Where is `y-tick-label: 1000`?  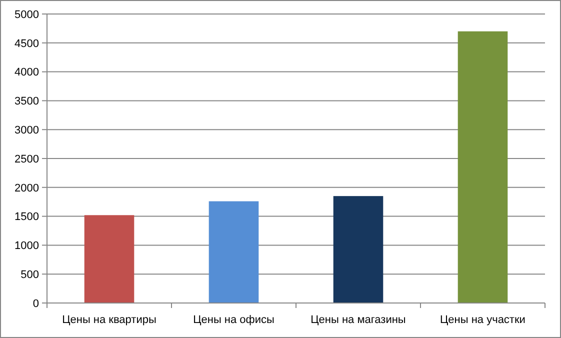
y-tick-label: 1000 is located at coordinates (26, 246).